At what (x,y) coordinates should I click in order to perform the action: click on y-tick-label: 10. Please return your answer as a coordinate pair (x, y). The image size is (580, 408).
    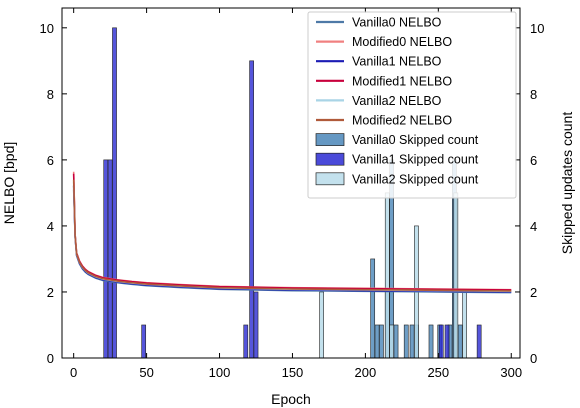
    Looking at the image, I should click on (47, 28).